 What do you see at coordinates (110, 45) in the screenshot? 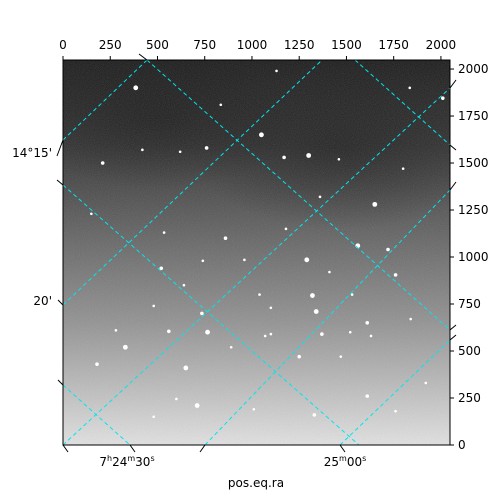
I see `x-tick-label: 250` at bounding box center [110, 45].